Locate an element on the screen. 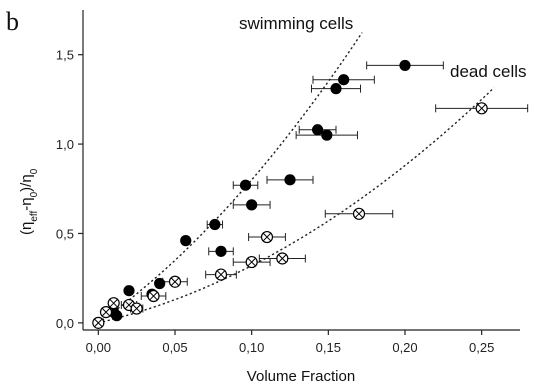  x-tick-label: 0,10 is located at coordinates (251, 347).